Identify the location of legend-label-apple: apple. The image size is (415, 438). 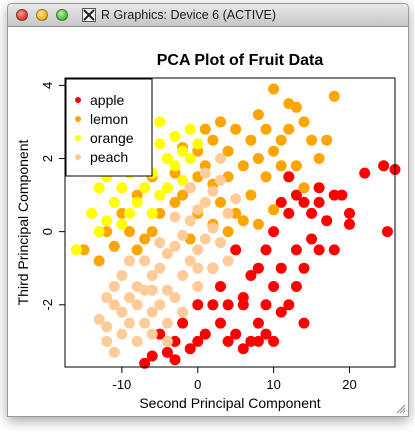
(107, 100).